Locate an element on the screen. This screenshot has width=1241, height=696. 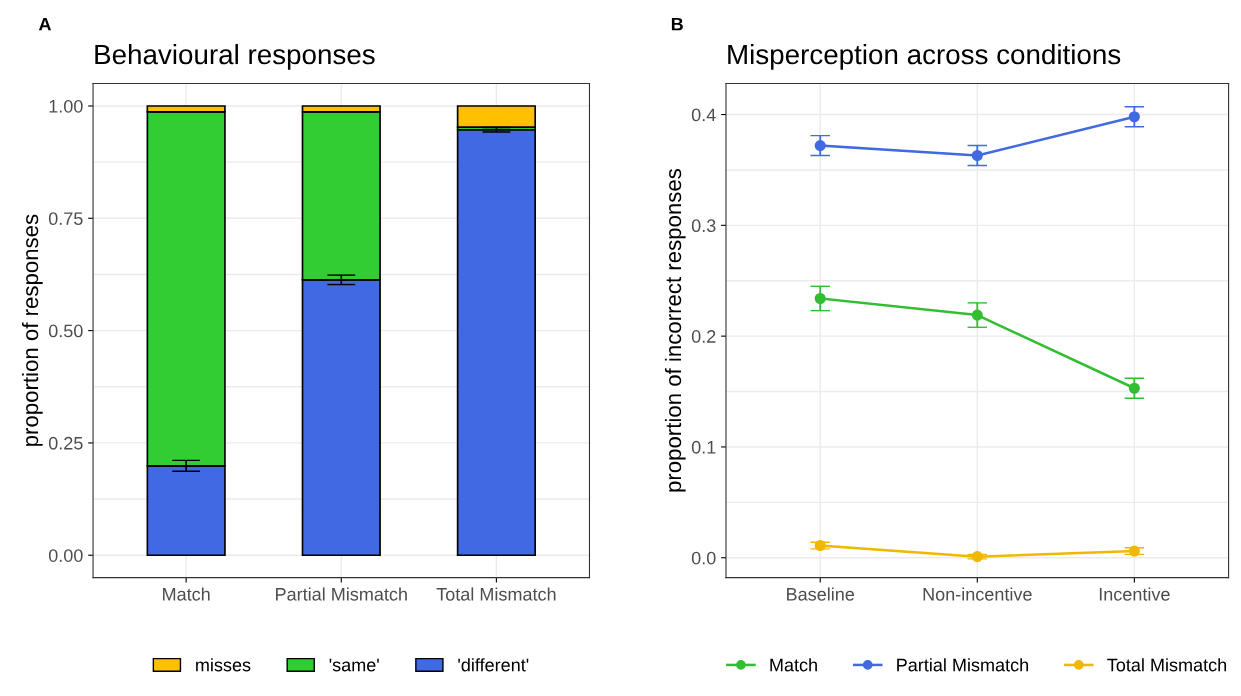
y-tick-label: 0.4 is located at coordinates (703, 115).